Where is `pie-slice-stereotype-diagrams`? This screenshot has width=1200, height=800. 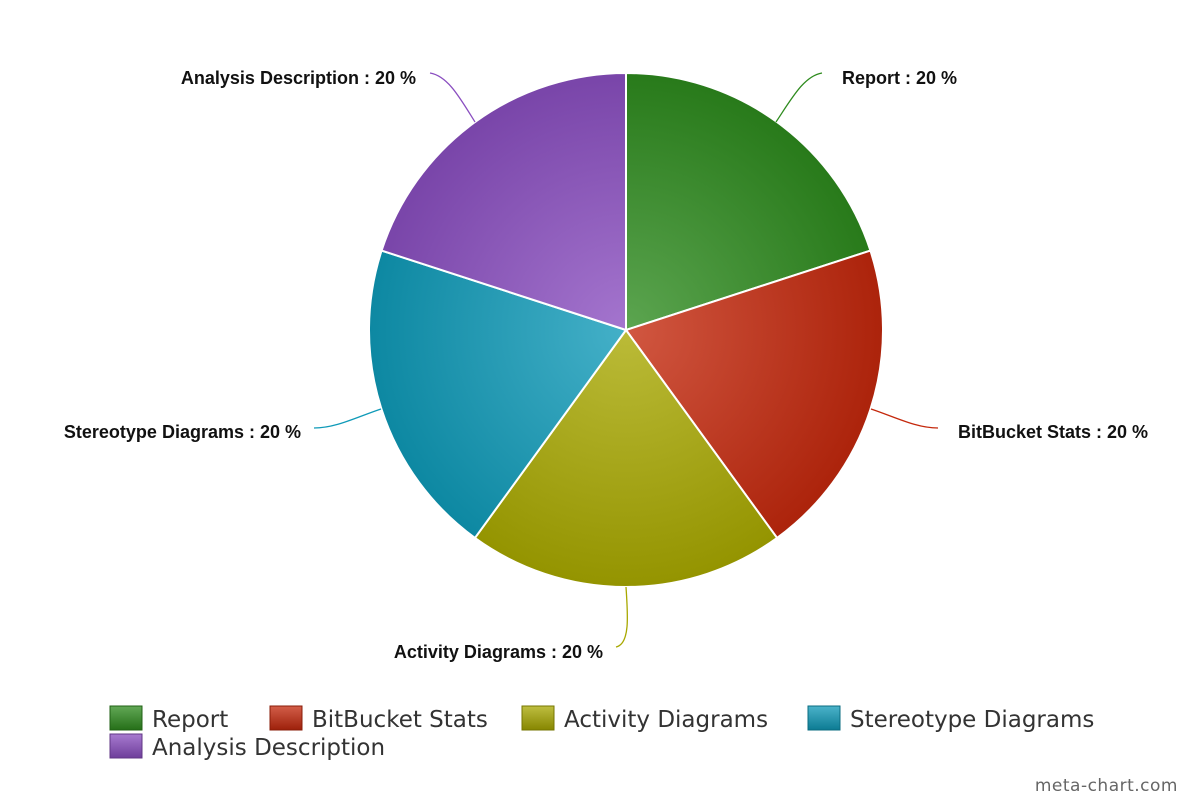
pie-slice-stereotype-diagrams is located at coordinates (498, 394).